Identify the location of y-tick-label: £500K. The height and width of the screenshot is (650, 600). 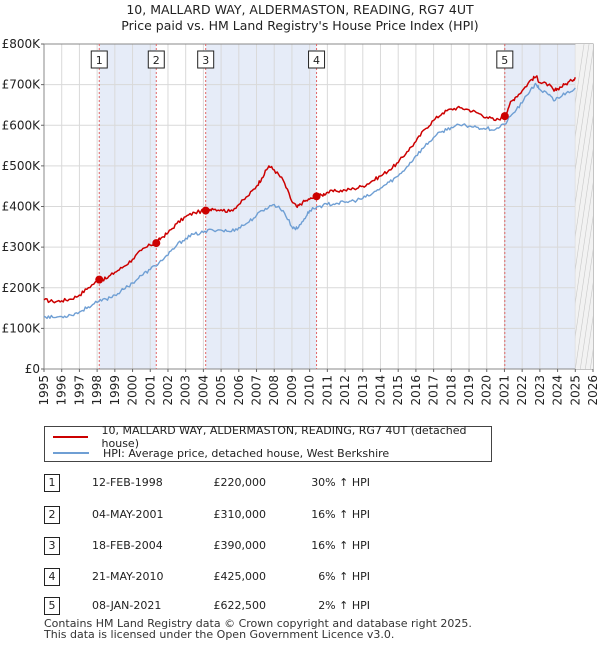
(22, 166).